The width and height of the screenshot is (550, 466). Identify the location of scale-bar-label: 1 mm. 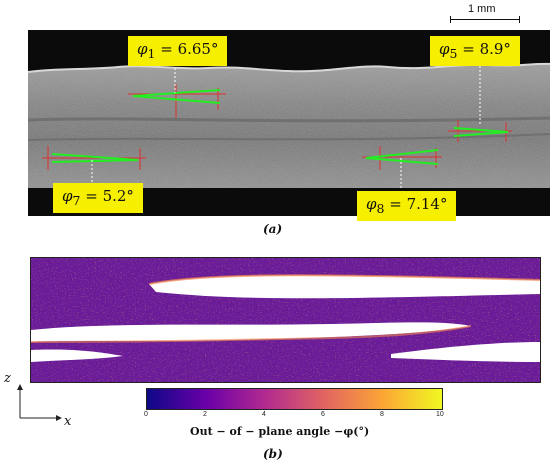
(482, 9).